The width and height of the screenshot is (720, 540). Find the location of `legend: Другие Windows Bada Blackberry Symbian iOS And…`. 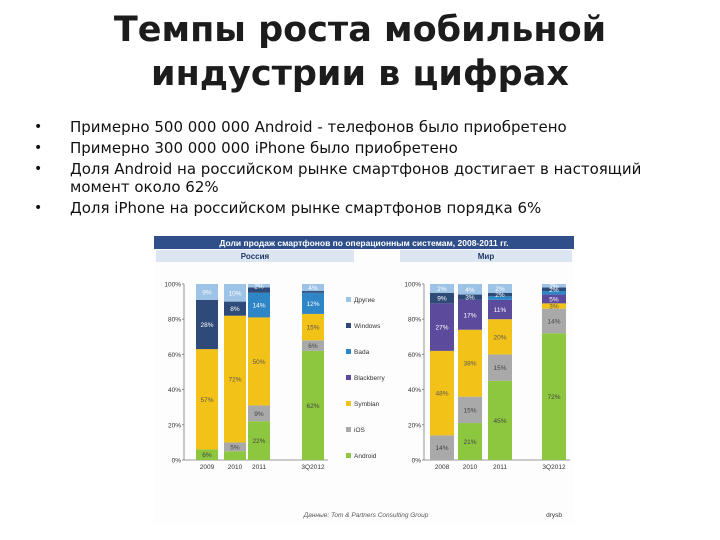

legend: Другие Windows Bada Blackberry Symbian iOS And… is located at coordinates (365, 378).